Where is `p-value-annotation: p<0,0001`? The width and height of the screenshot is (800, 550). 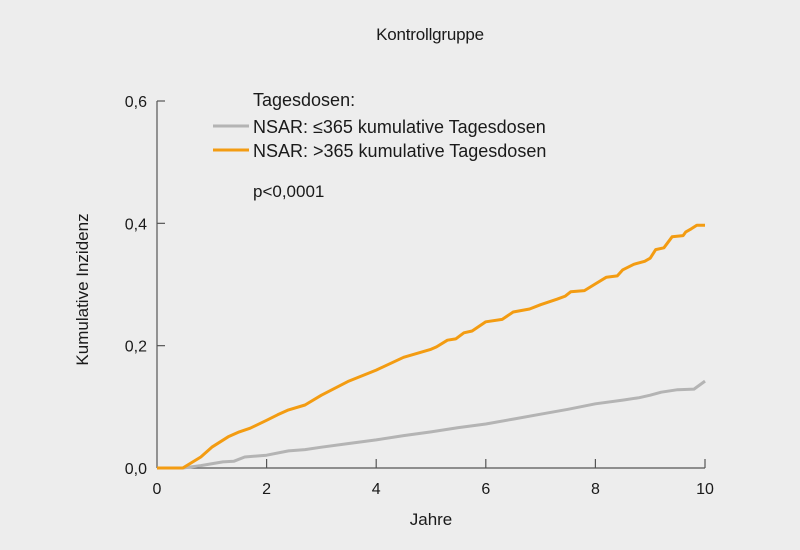 p-value-annotation: p<0,0001 is located at coordinates (288, 191).